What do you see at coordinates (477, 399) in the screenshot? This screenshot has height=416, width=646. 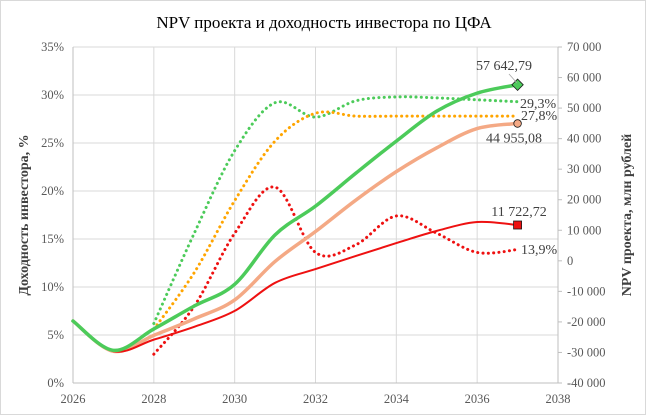 I see `x-tick-label: 2036` at bounding box center [477, 399].